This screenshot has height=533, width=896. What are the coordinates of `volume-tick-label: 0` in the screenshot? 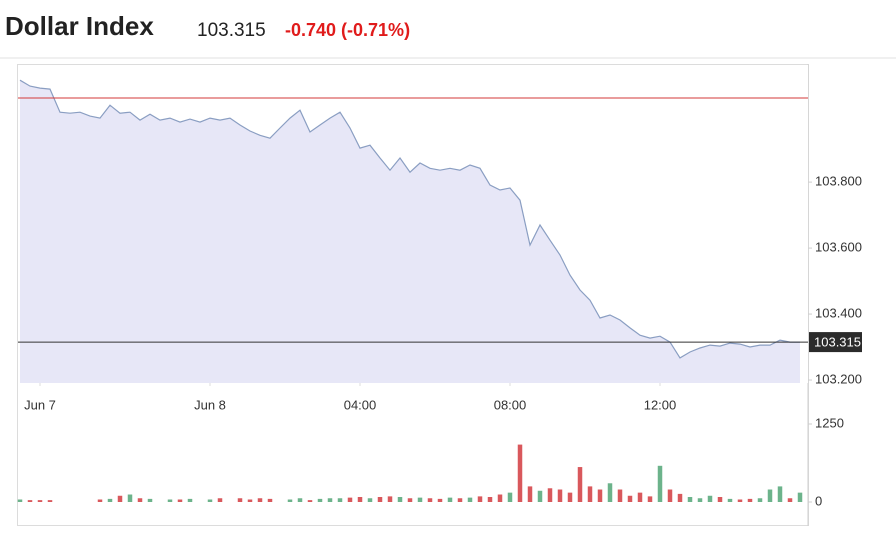 It's located at (818, 500).